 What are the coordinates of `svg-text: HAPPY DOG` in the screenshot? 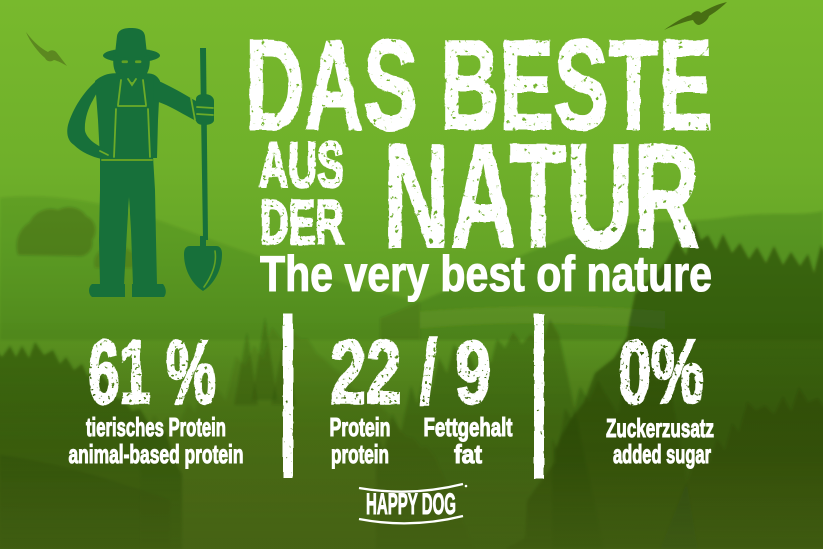 It's located at (411, 504).